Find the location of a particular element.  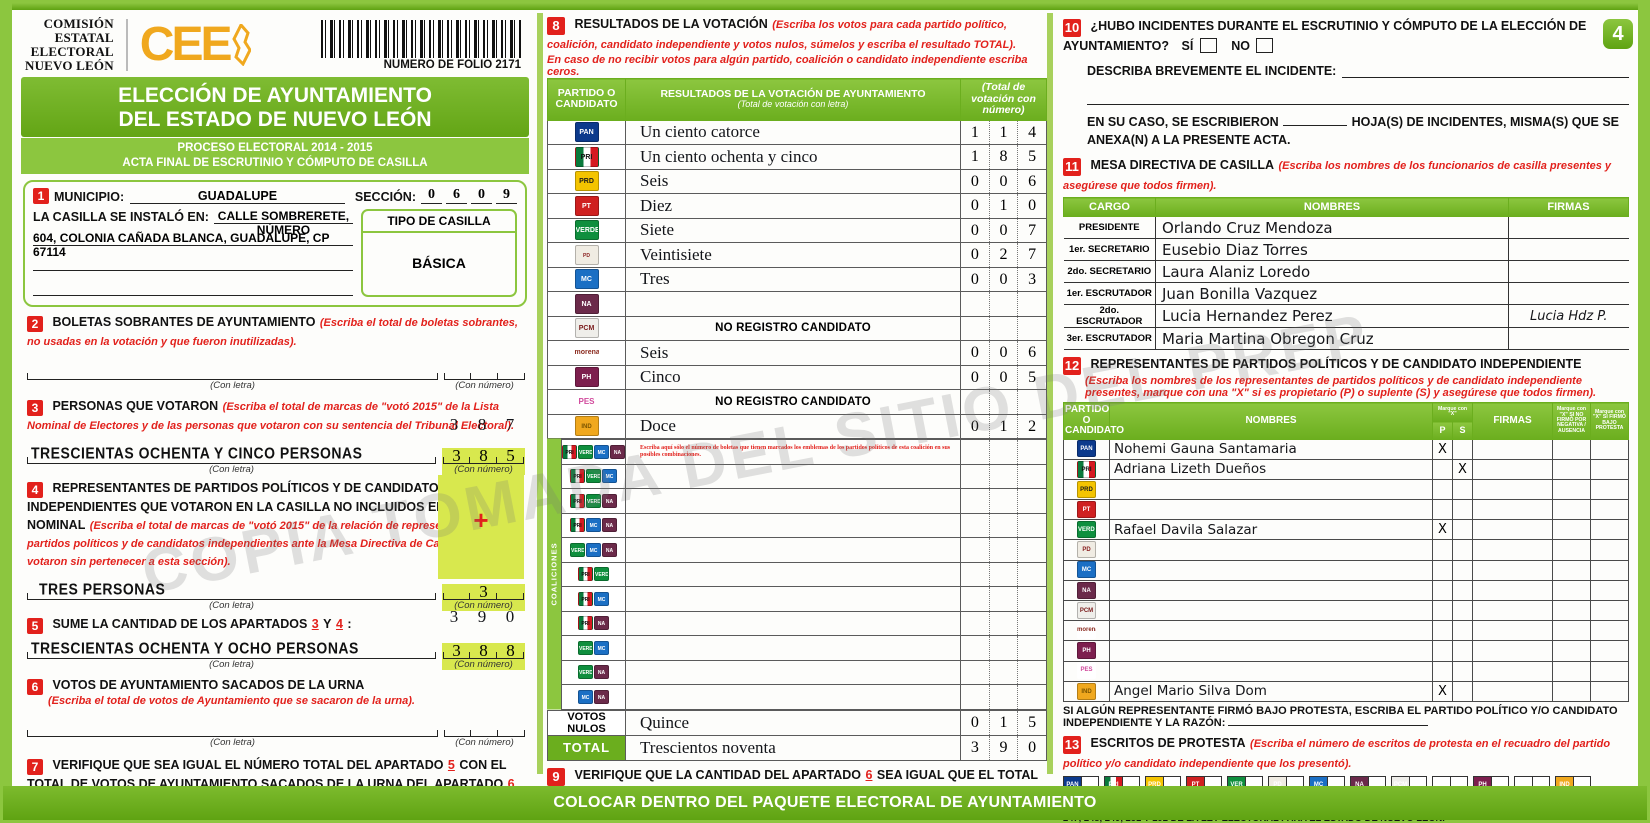

seccion-digit-2: 6 is located at coordinates (456, 195).